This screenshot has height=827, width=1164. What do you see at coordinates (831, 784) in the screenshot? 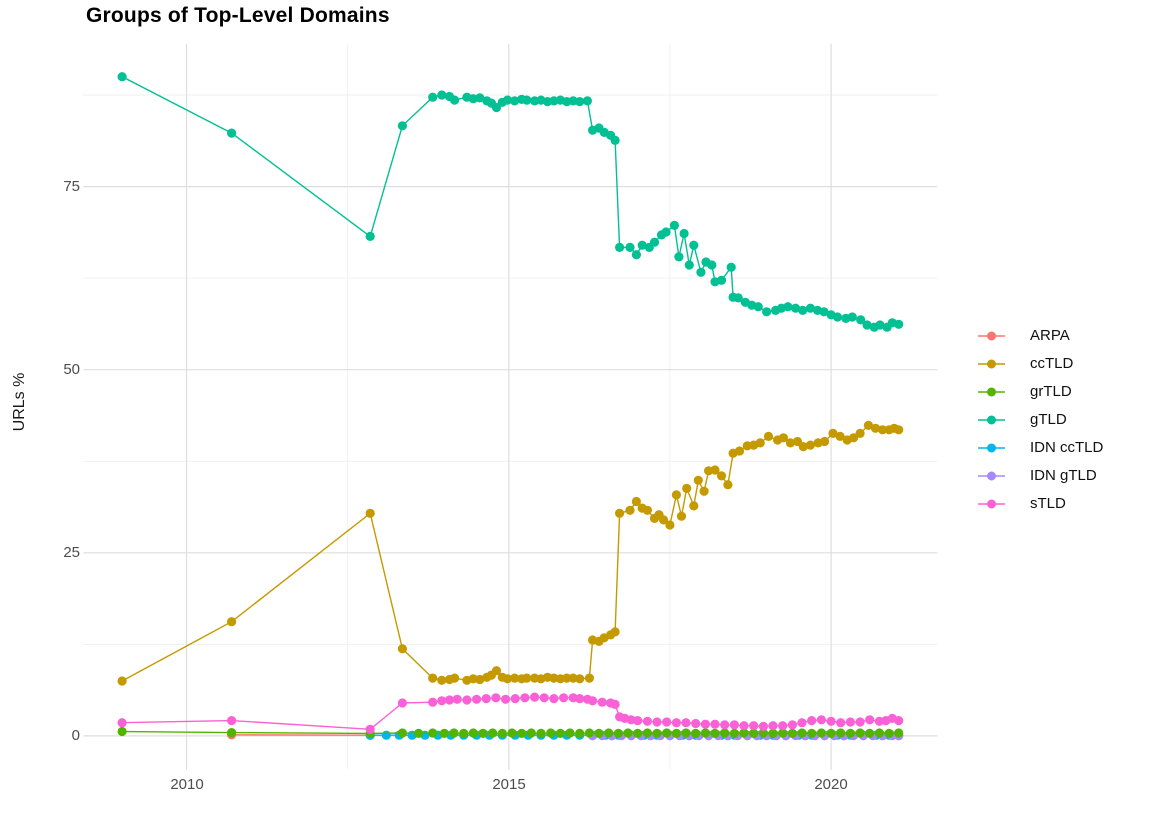
I see `x-tick-label-2020: 2020` at bounding box center [831, 784].